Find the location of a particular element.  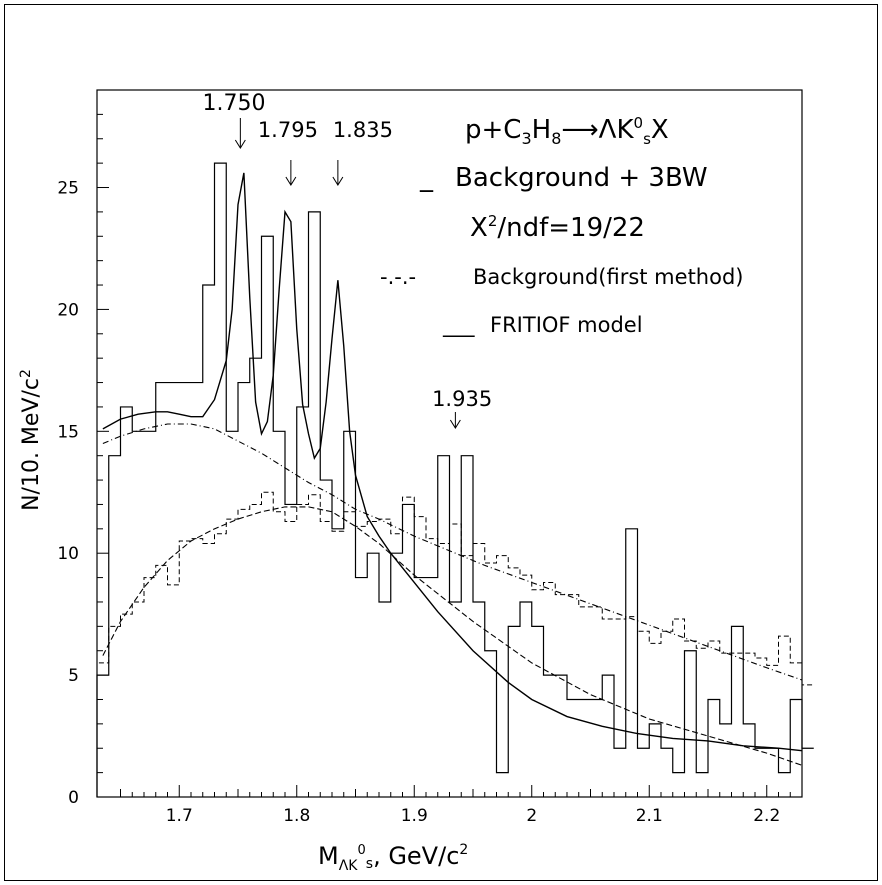

x-tick-label: 2.1 is located at coordinates (649, 816).